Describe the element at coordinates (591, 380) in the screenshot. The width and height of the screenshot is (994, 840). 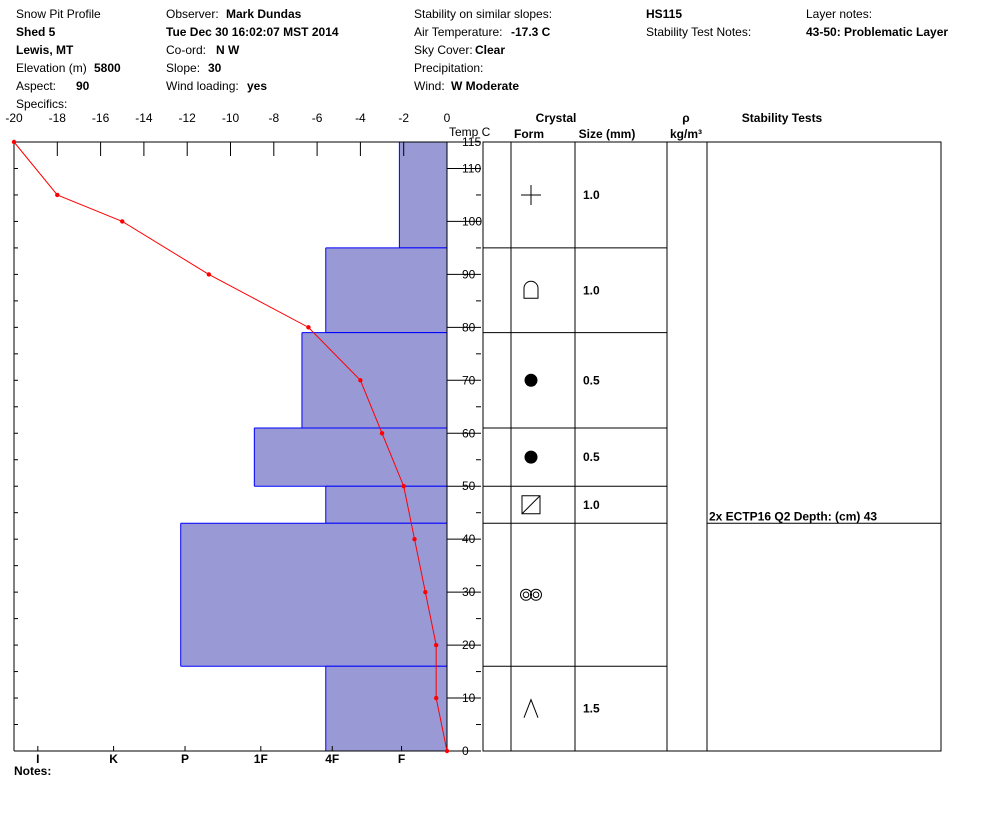
I see `crystal-size-2: 0.5` at that location.